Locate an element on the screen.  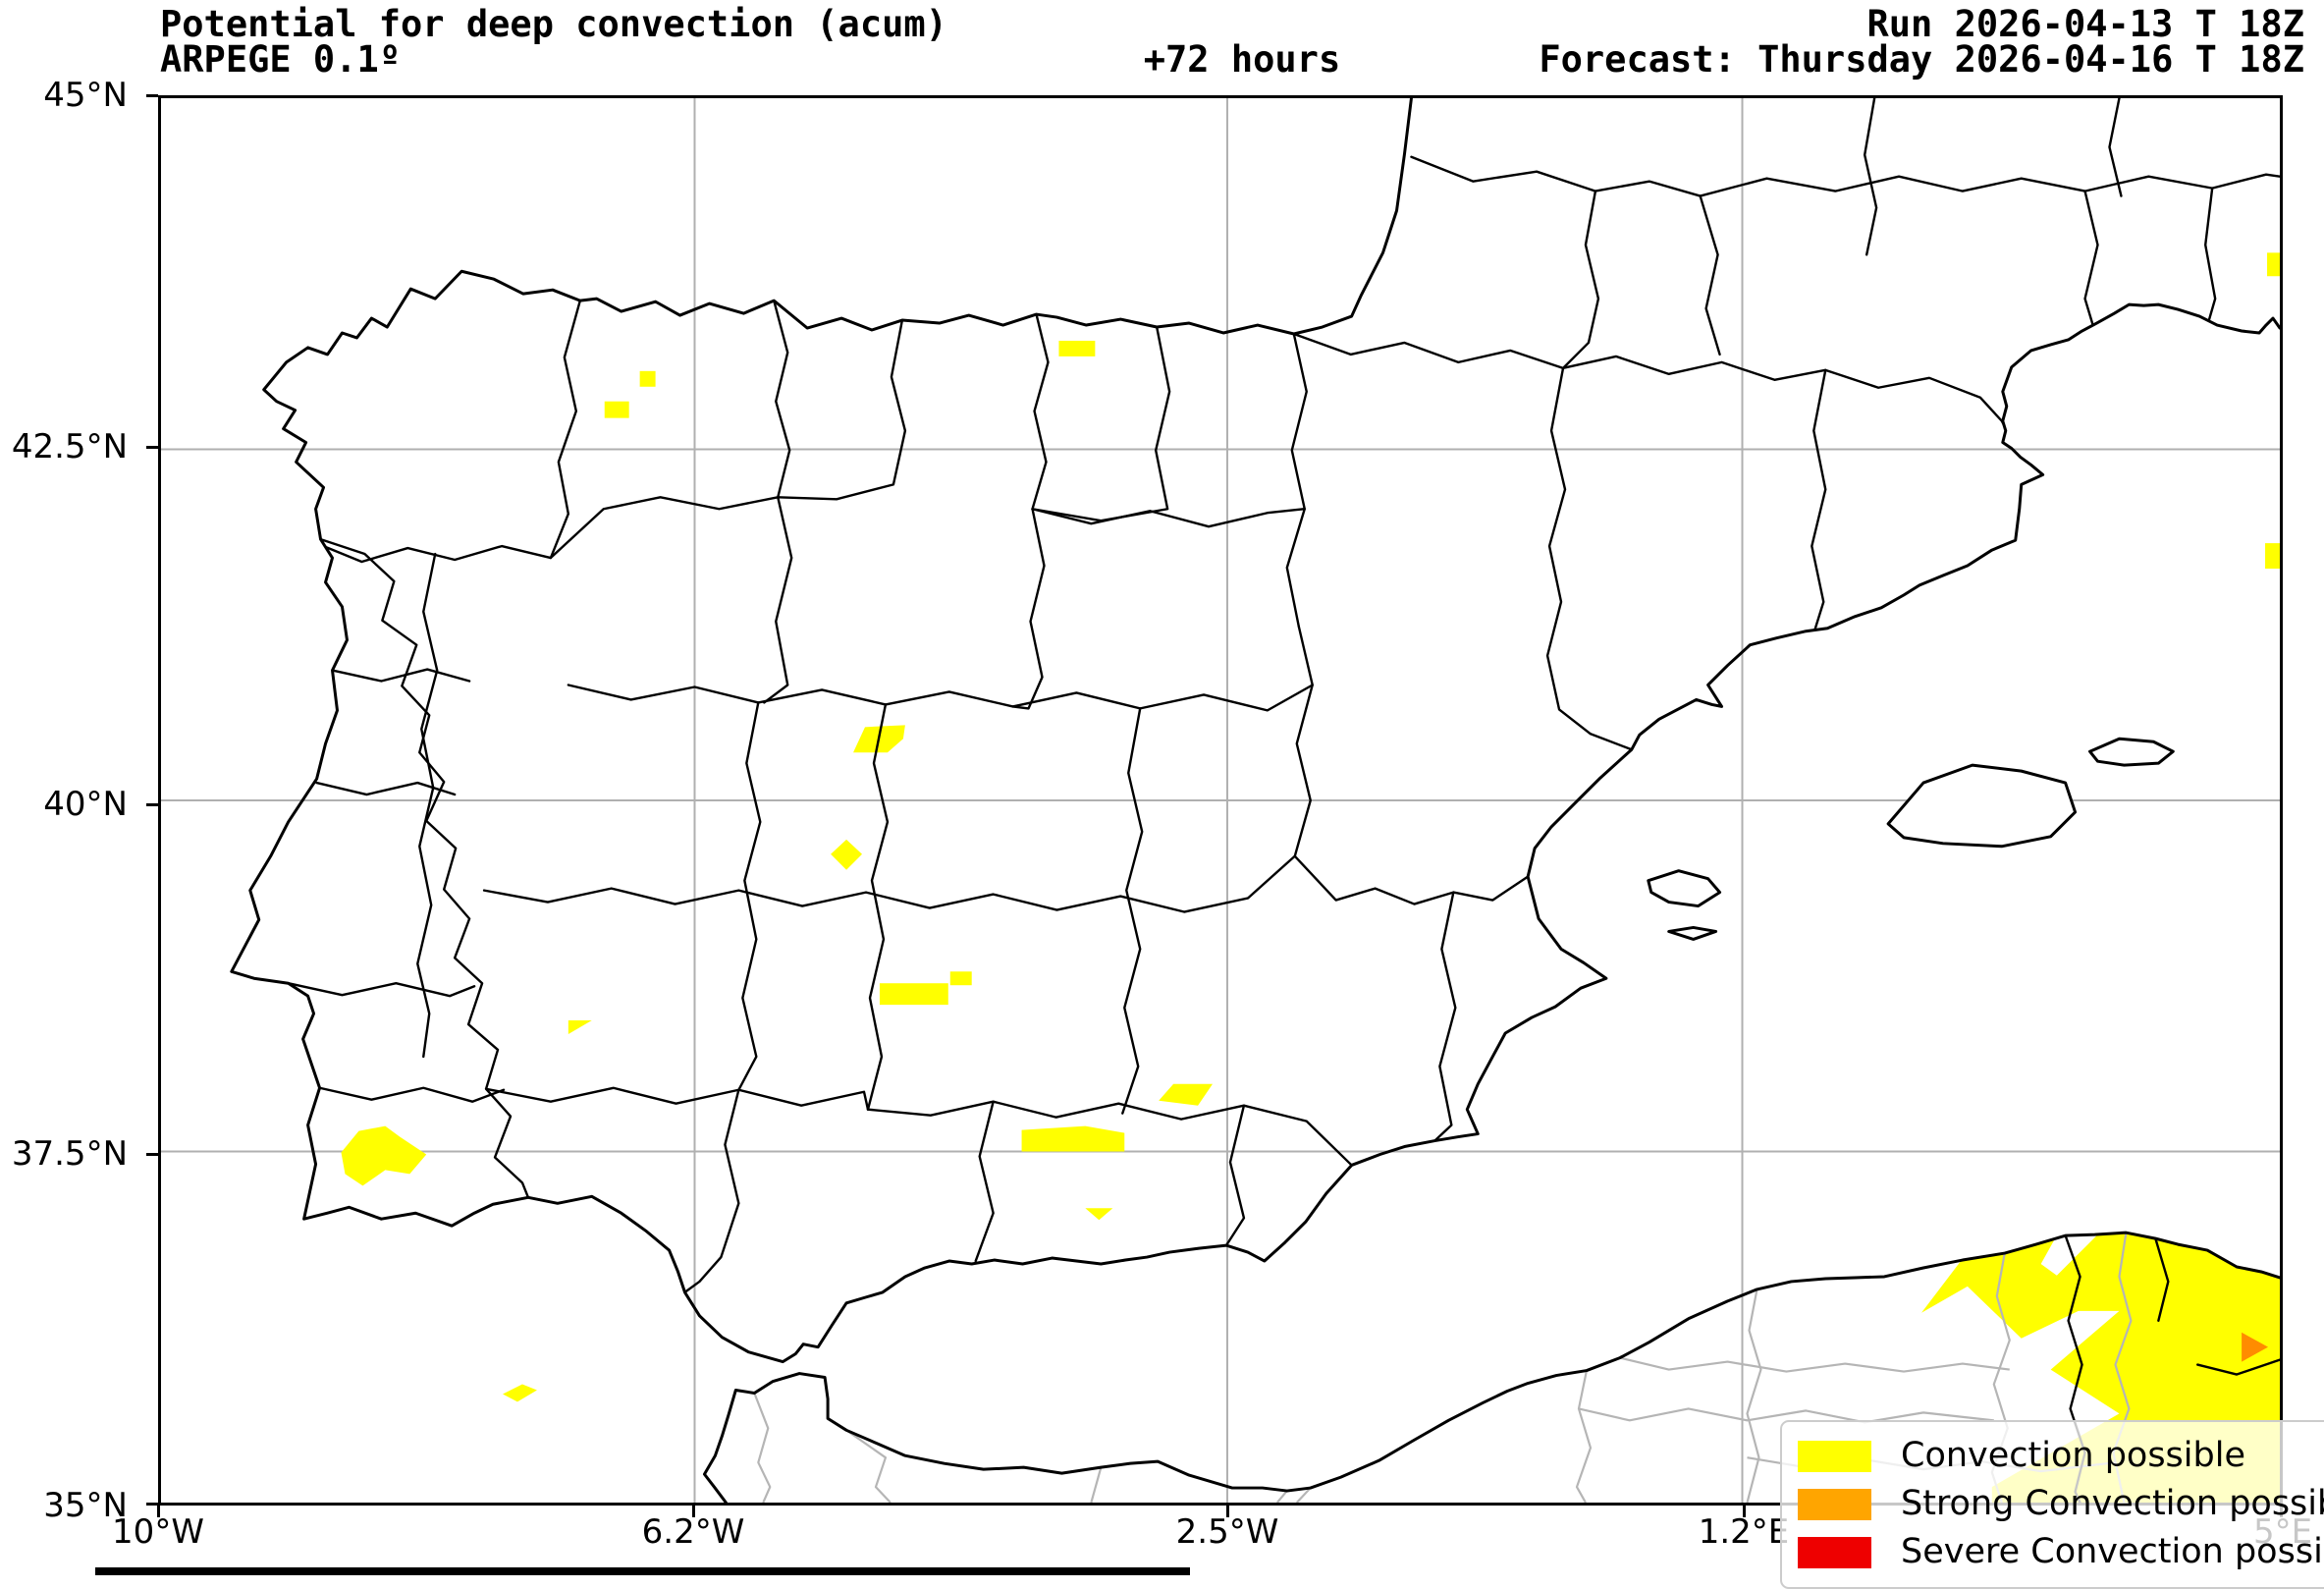
legend-swatch-orange is located at coordinates (1834, 1504).